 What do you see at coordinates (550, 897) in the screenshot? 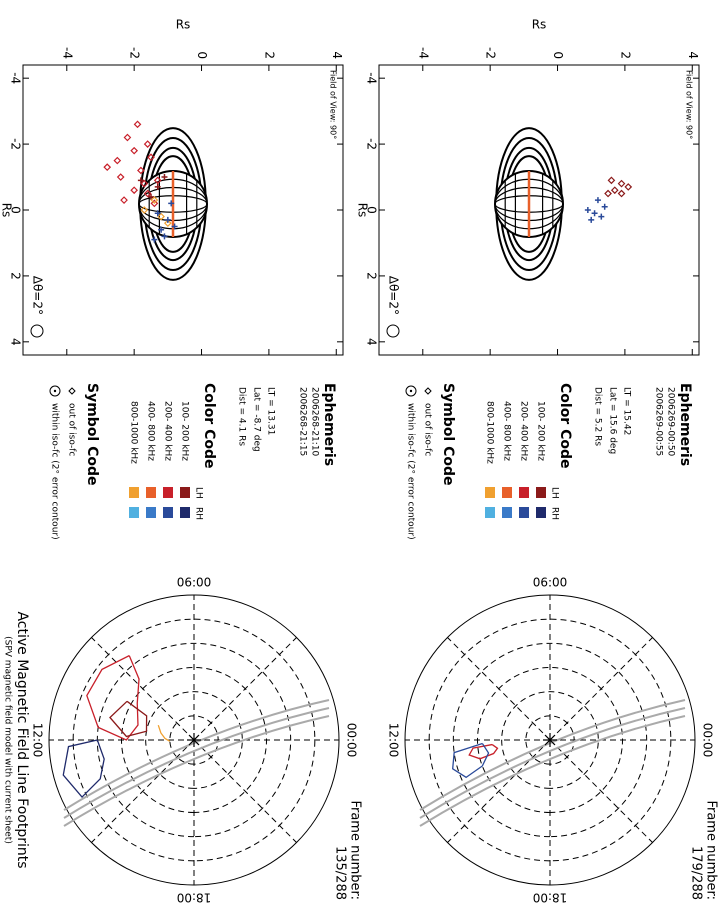
I see `lt-tick-label: 18:00` at bounding box center [550, 897].